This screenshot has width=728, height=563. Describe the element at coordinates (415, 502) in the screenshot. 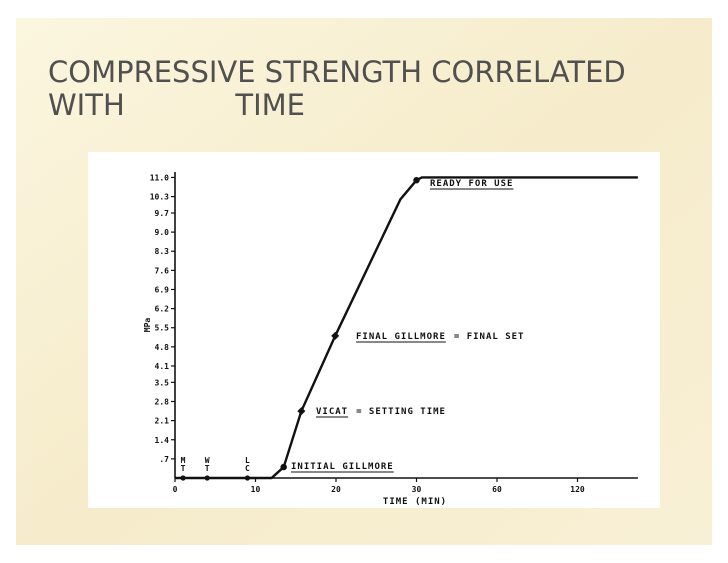

I see `x-axis-label: TIME (MIN)` at that location.